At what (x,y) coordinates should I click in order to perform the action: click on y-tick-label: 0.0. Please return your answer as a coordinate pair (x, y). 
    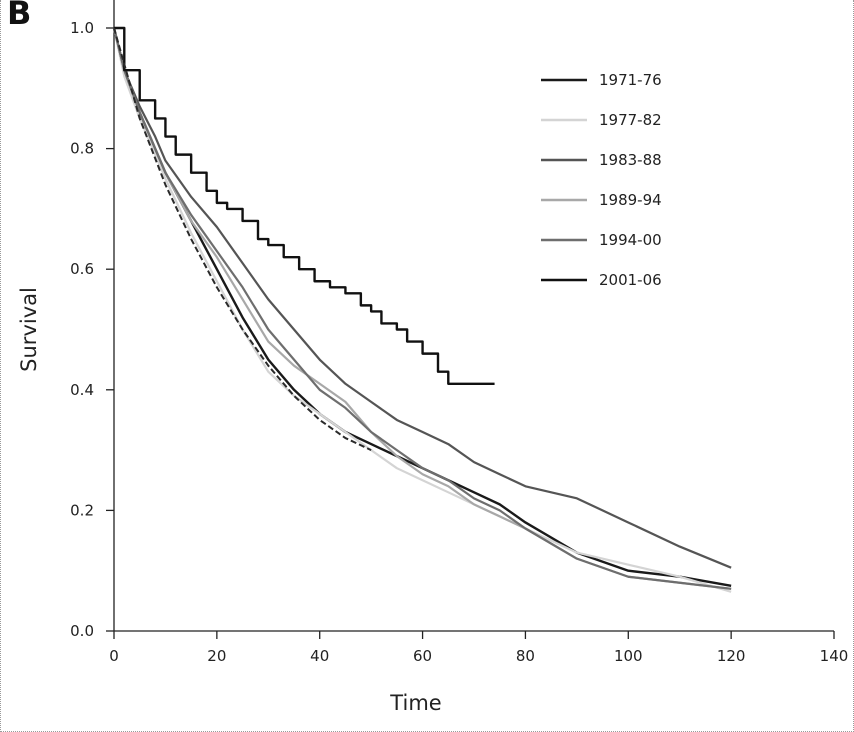
    Looking at the image, I should click on (82, 631).